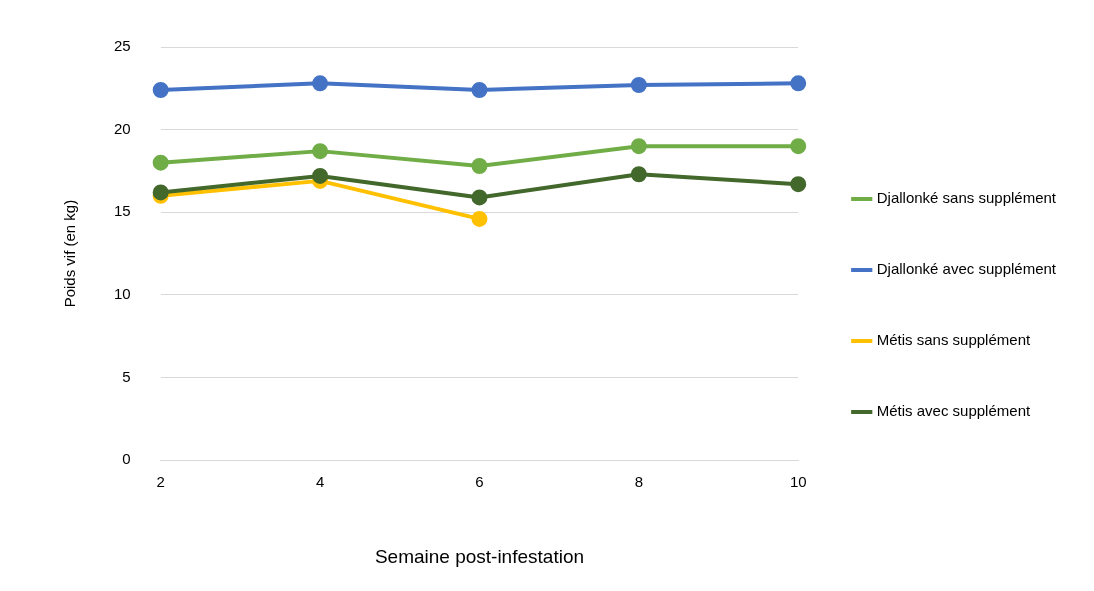  I want to click on legend-label: Métis avec supplément, so click(953, 411).